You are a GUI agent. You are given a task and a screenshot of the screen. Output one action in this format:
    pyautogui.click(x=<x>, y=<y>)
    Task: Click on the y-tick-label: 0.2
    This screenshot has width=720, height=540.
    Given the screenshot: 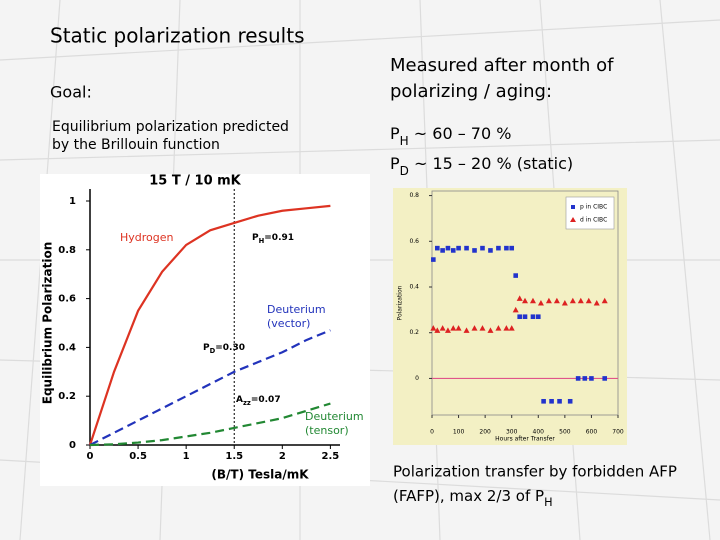 What is the action you would take?
    pyautogui.click(x=414, y=332)
    